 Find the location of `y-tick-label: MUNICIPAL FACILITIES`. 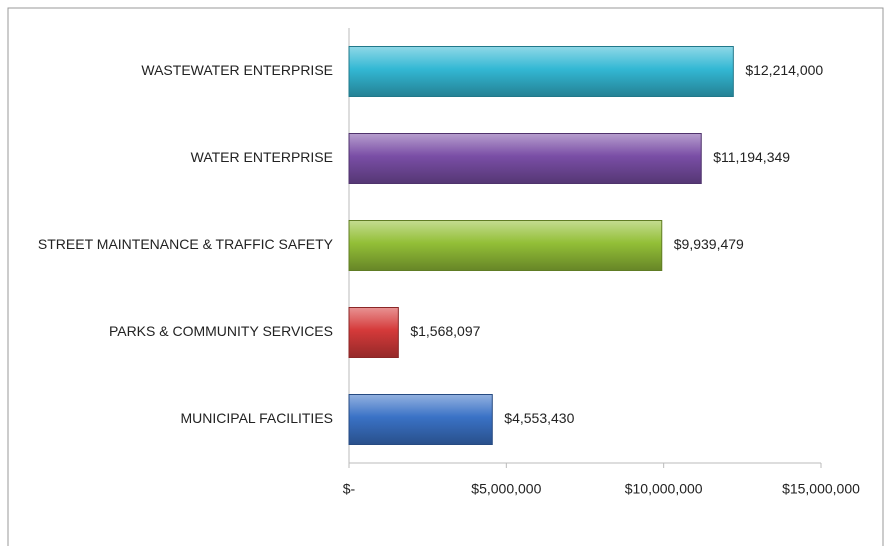

y-tick-label: MUNICIPAL FACILITIES is located at coordinates (257, 418).